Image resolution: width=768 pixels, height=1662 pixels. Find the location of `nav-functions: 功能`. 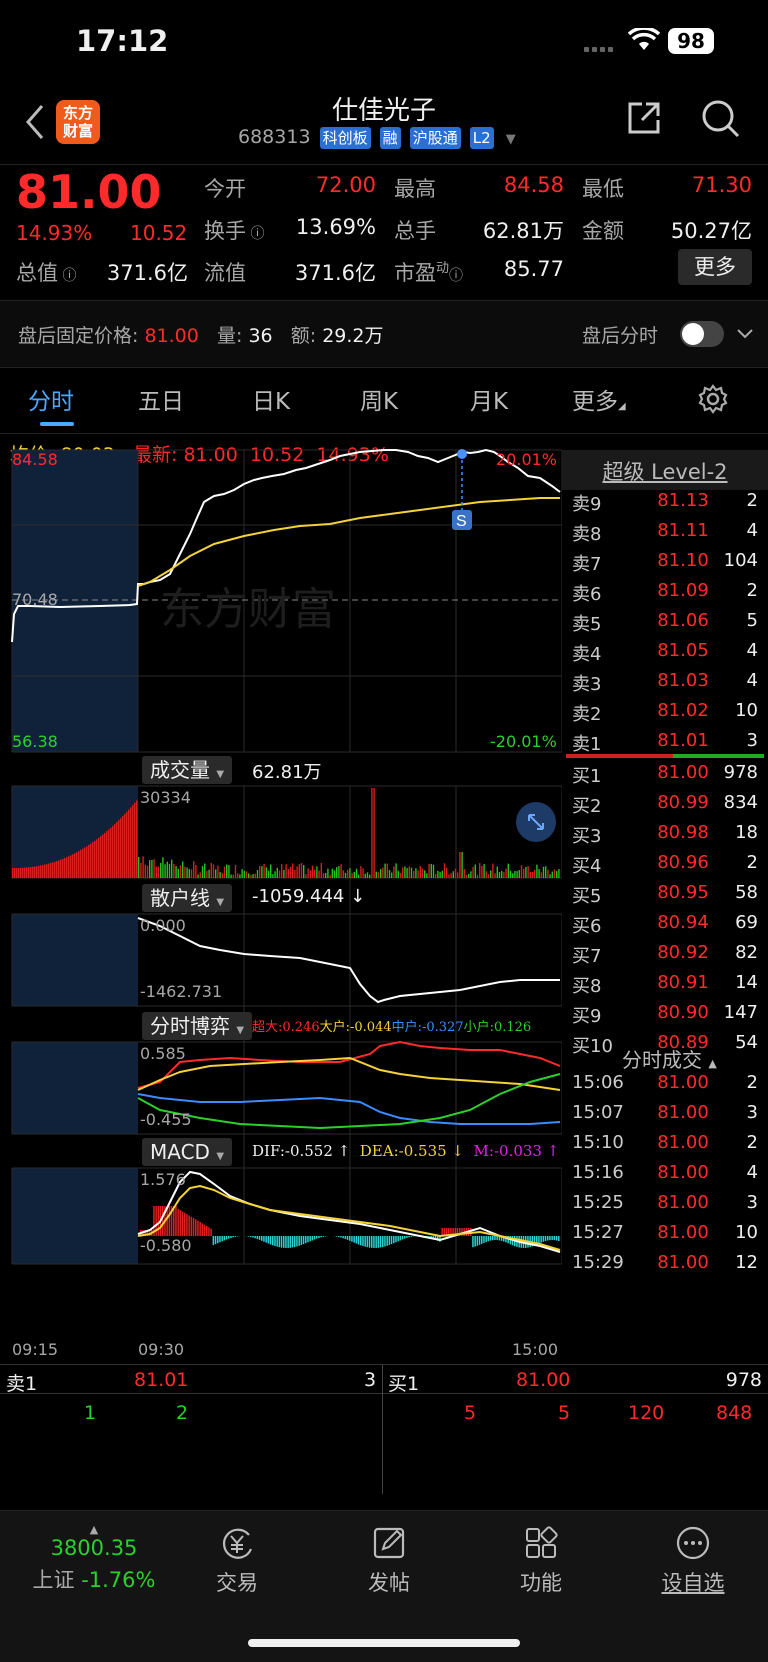

nav-functions: 功能 is located at coordinates (541, 1560).